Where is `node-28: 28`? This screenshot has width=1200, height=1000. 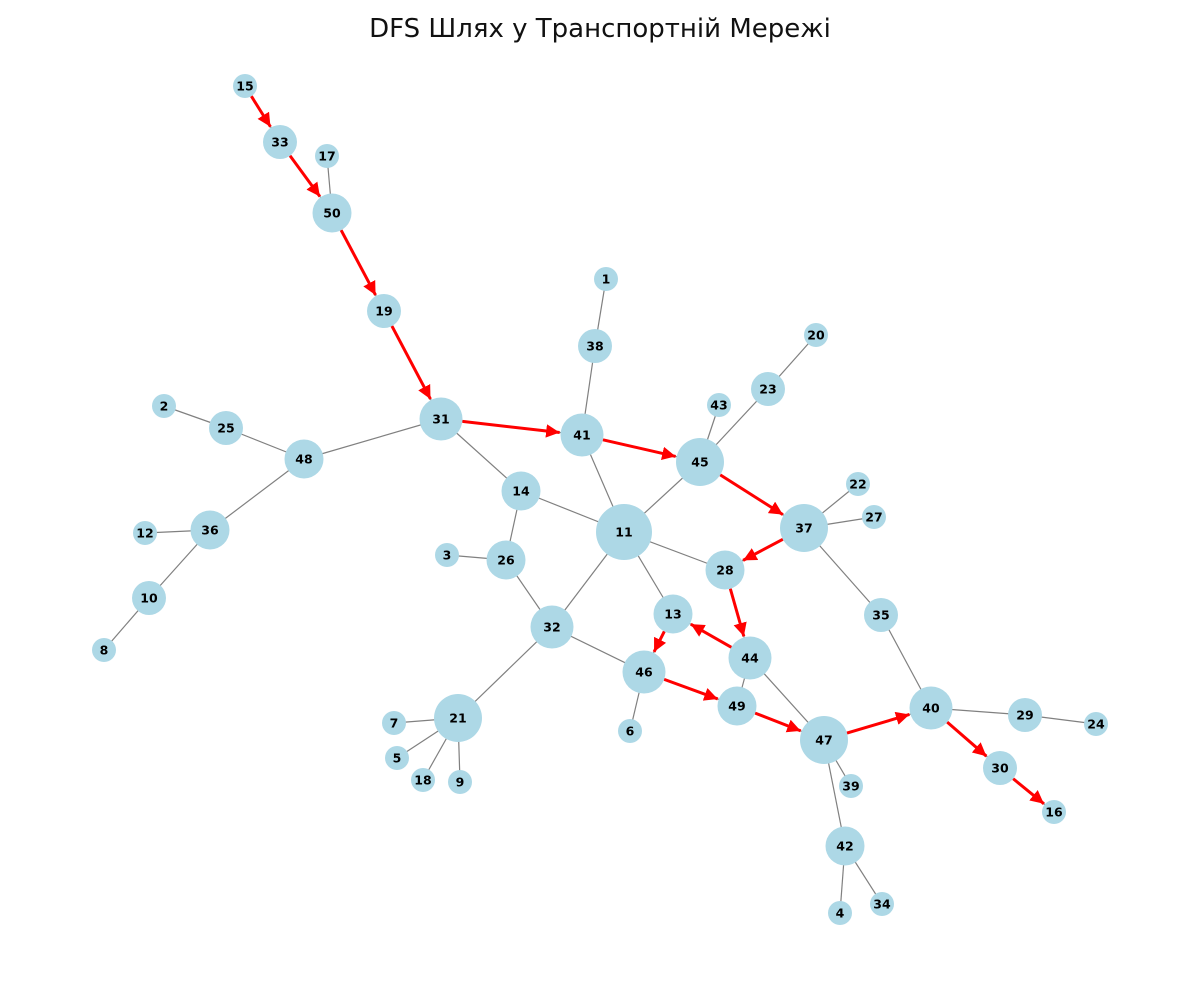
node-28: 28 is located at coordinates (725, 570).